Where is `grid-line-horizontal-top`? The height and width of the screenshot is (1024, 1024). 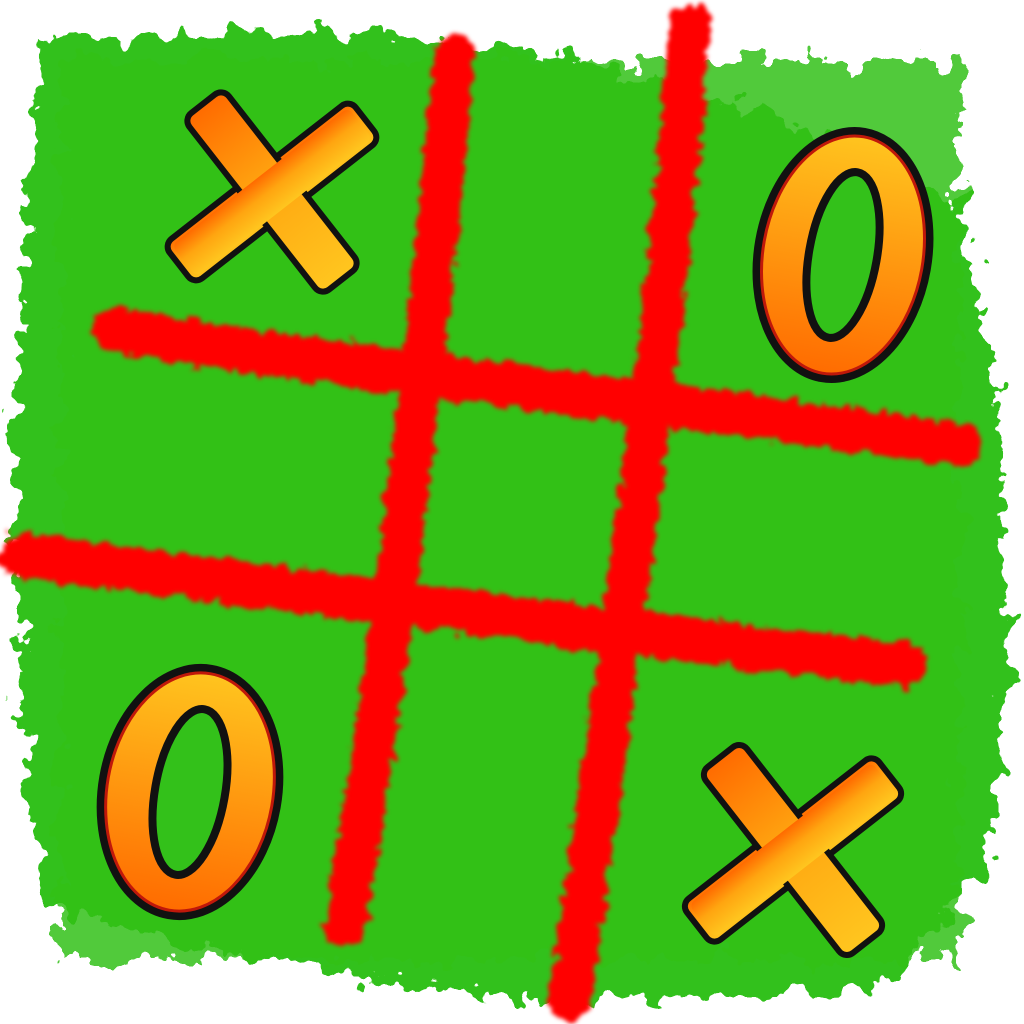
grid-line-horizontal-top is located at coordinates (537, 387).